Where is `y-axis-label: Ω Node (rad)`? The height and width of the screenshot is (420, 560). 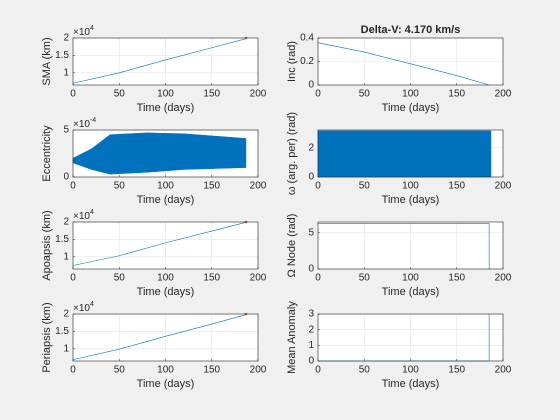 y-axis-label: Ω Node (rad) is located at coordinates (292, 246).